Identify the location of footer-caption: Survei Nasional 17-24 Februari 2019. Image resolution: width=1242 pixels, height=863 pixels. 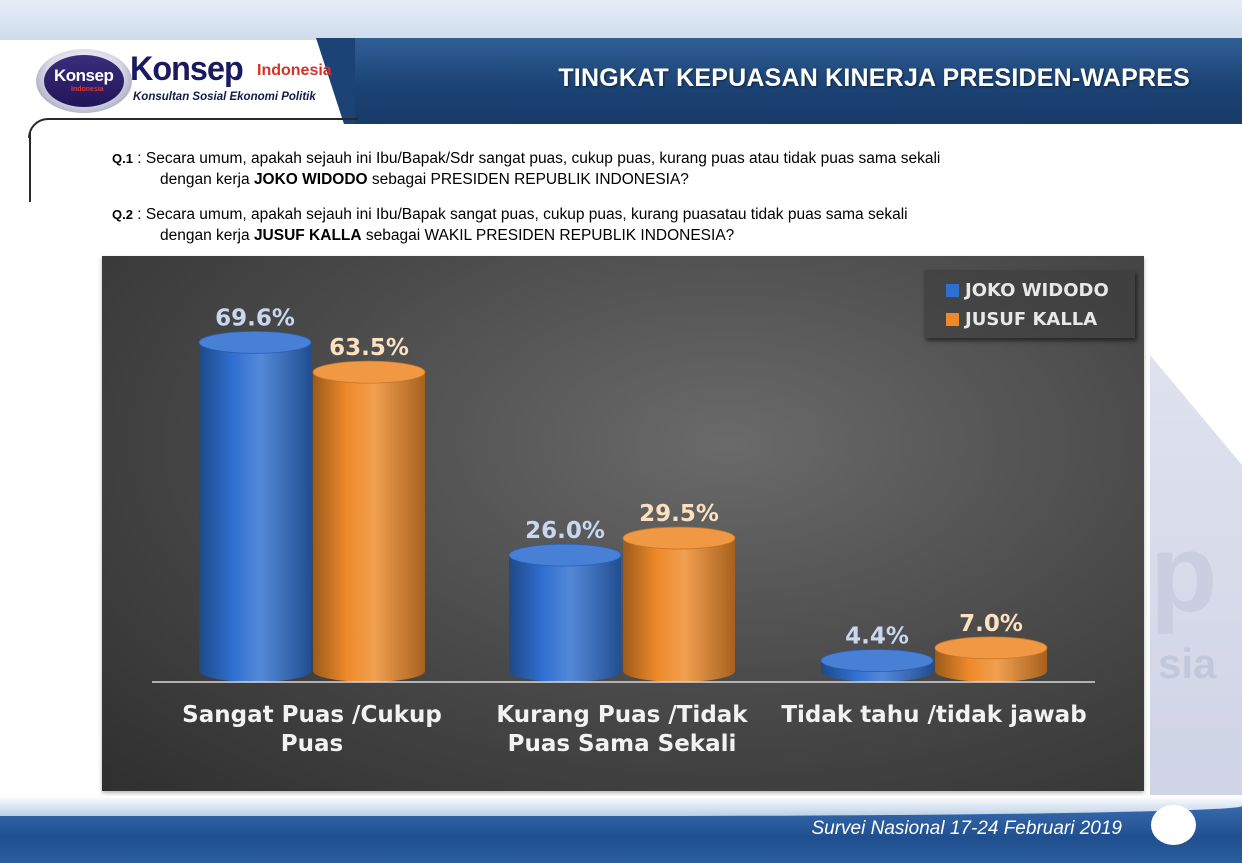
(966, 828).